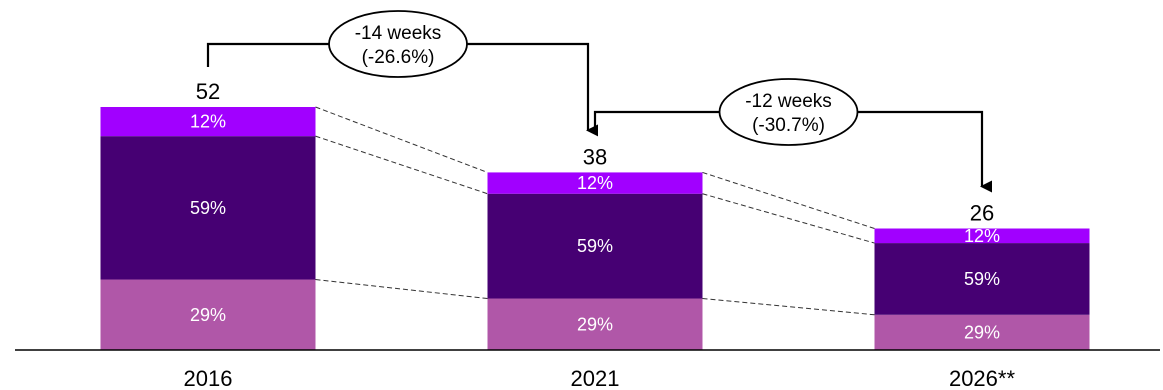  I want to click on x-tick-label: 2016, so click(208, 378).